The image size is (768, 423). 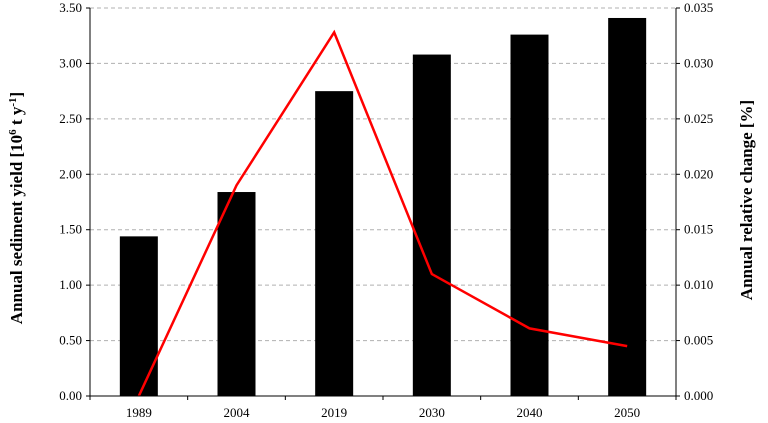 What do you see at coordinates (70, 229) in the screenshot?
I see `left-y-tick-label: 1.50` at bounding box center [70, 229].